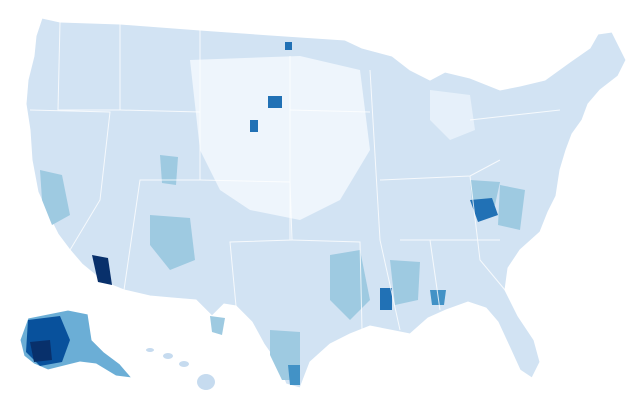 This screenshot has height=400, width=640. What do you see at coordinates (41, 351) in the screenshot?
I see `alaska-darkest` at bounding box center [41, 351].